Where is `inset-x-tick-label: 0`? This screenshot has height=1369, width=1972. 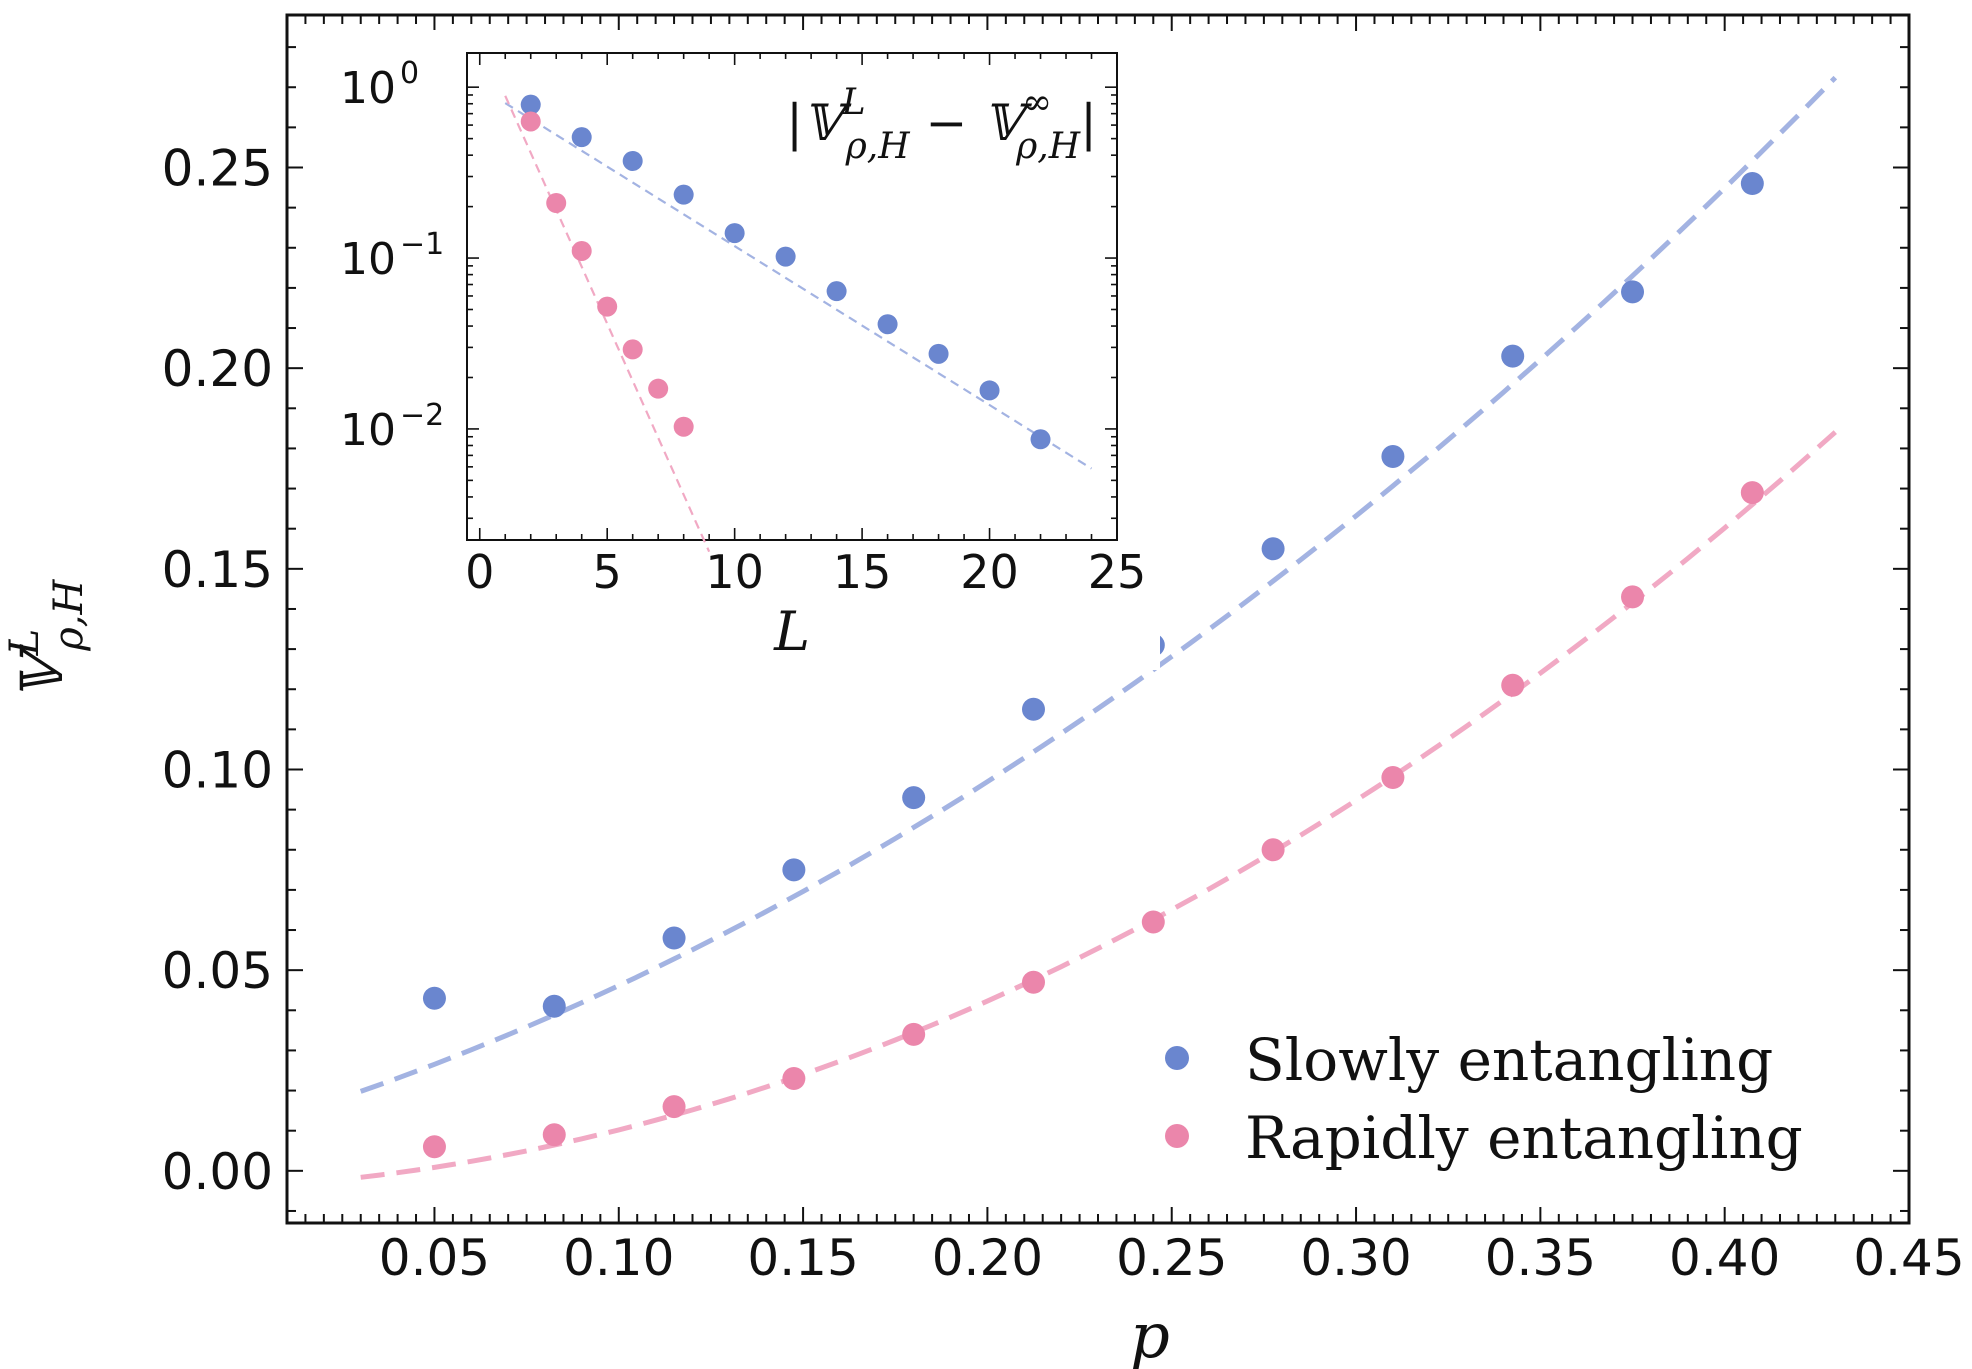
inset-x-tick-label: 0 is located at coordinates (479, 572).